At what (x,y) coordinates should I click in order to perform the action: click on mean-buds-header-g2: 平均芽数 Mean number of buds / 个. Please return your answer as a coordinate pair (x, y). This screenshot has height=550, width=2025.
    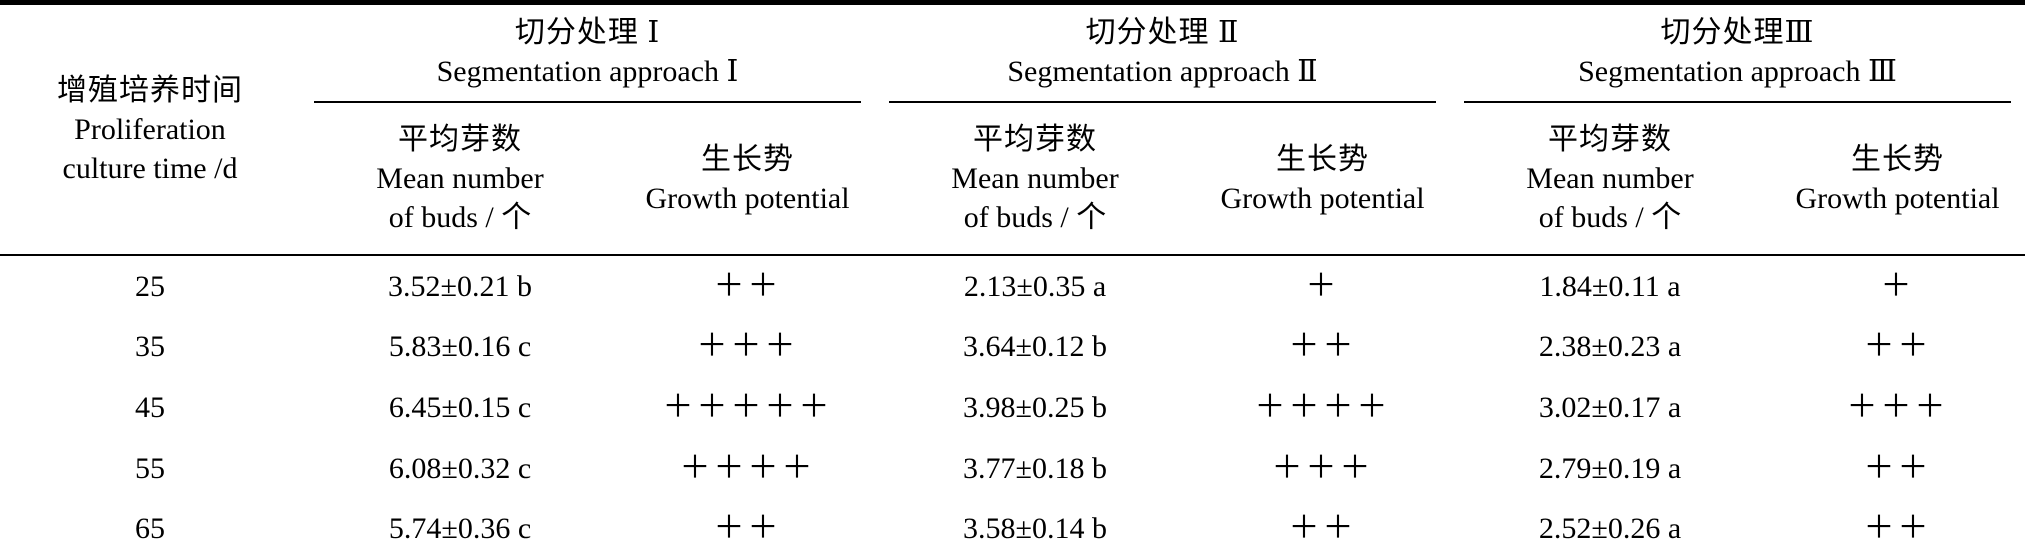
    Looking at the image, I should click on (1035, 179).